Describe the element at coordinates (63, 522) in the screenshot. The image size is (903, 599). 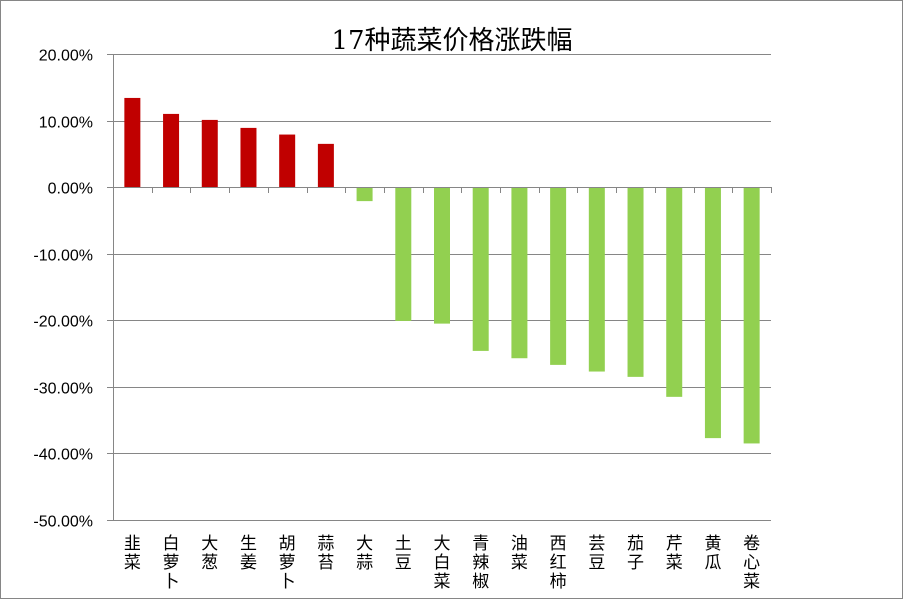
I see `y-tick-label: -50.00%` at that location.